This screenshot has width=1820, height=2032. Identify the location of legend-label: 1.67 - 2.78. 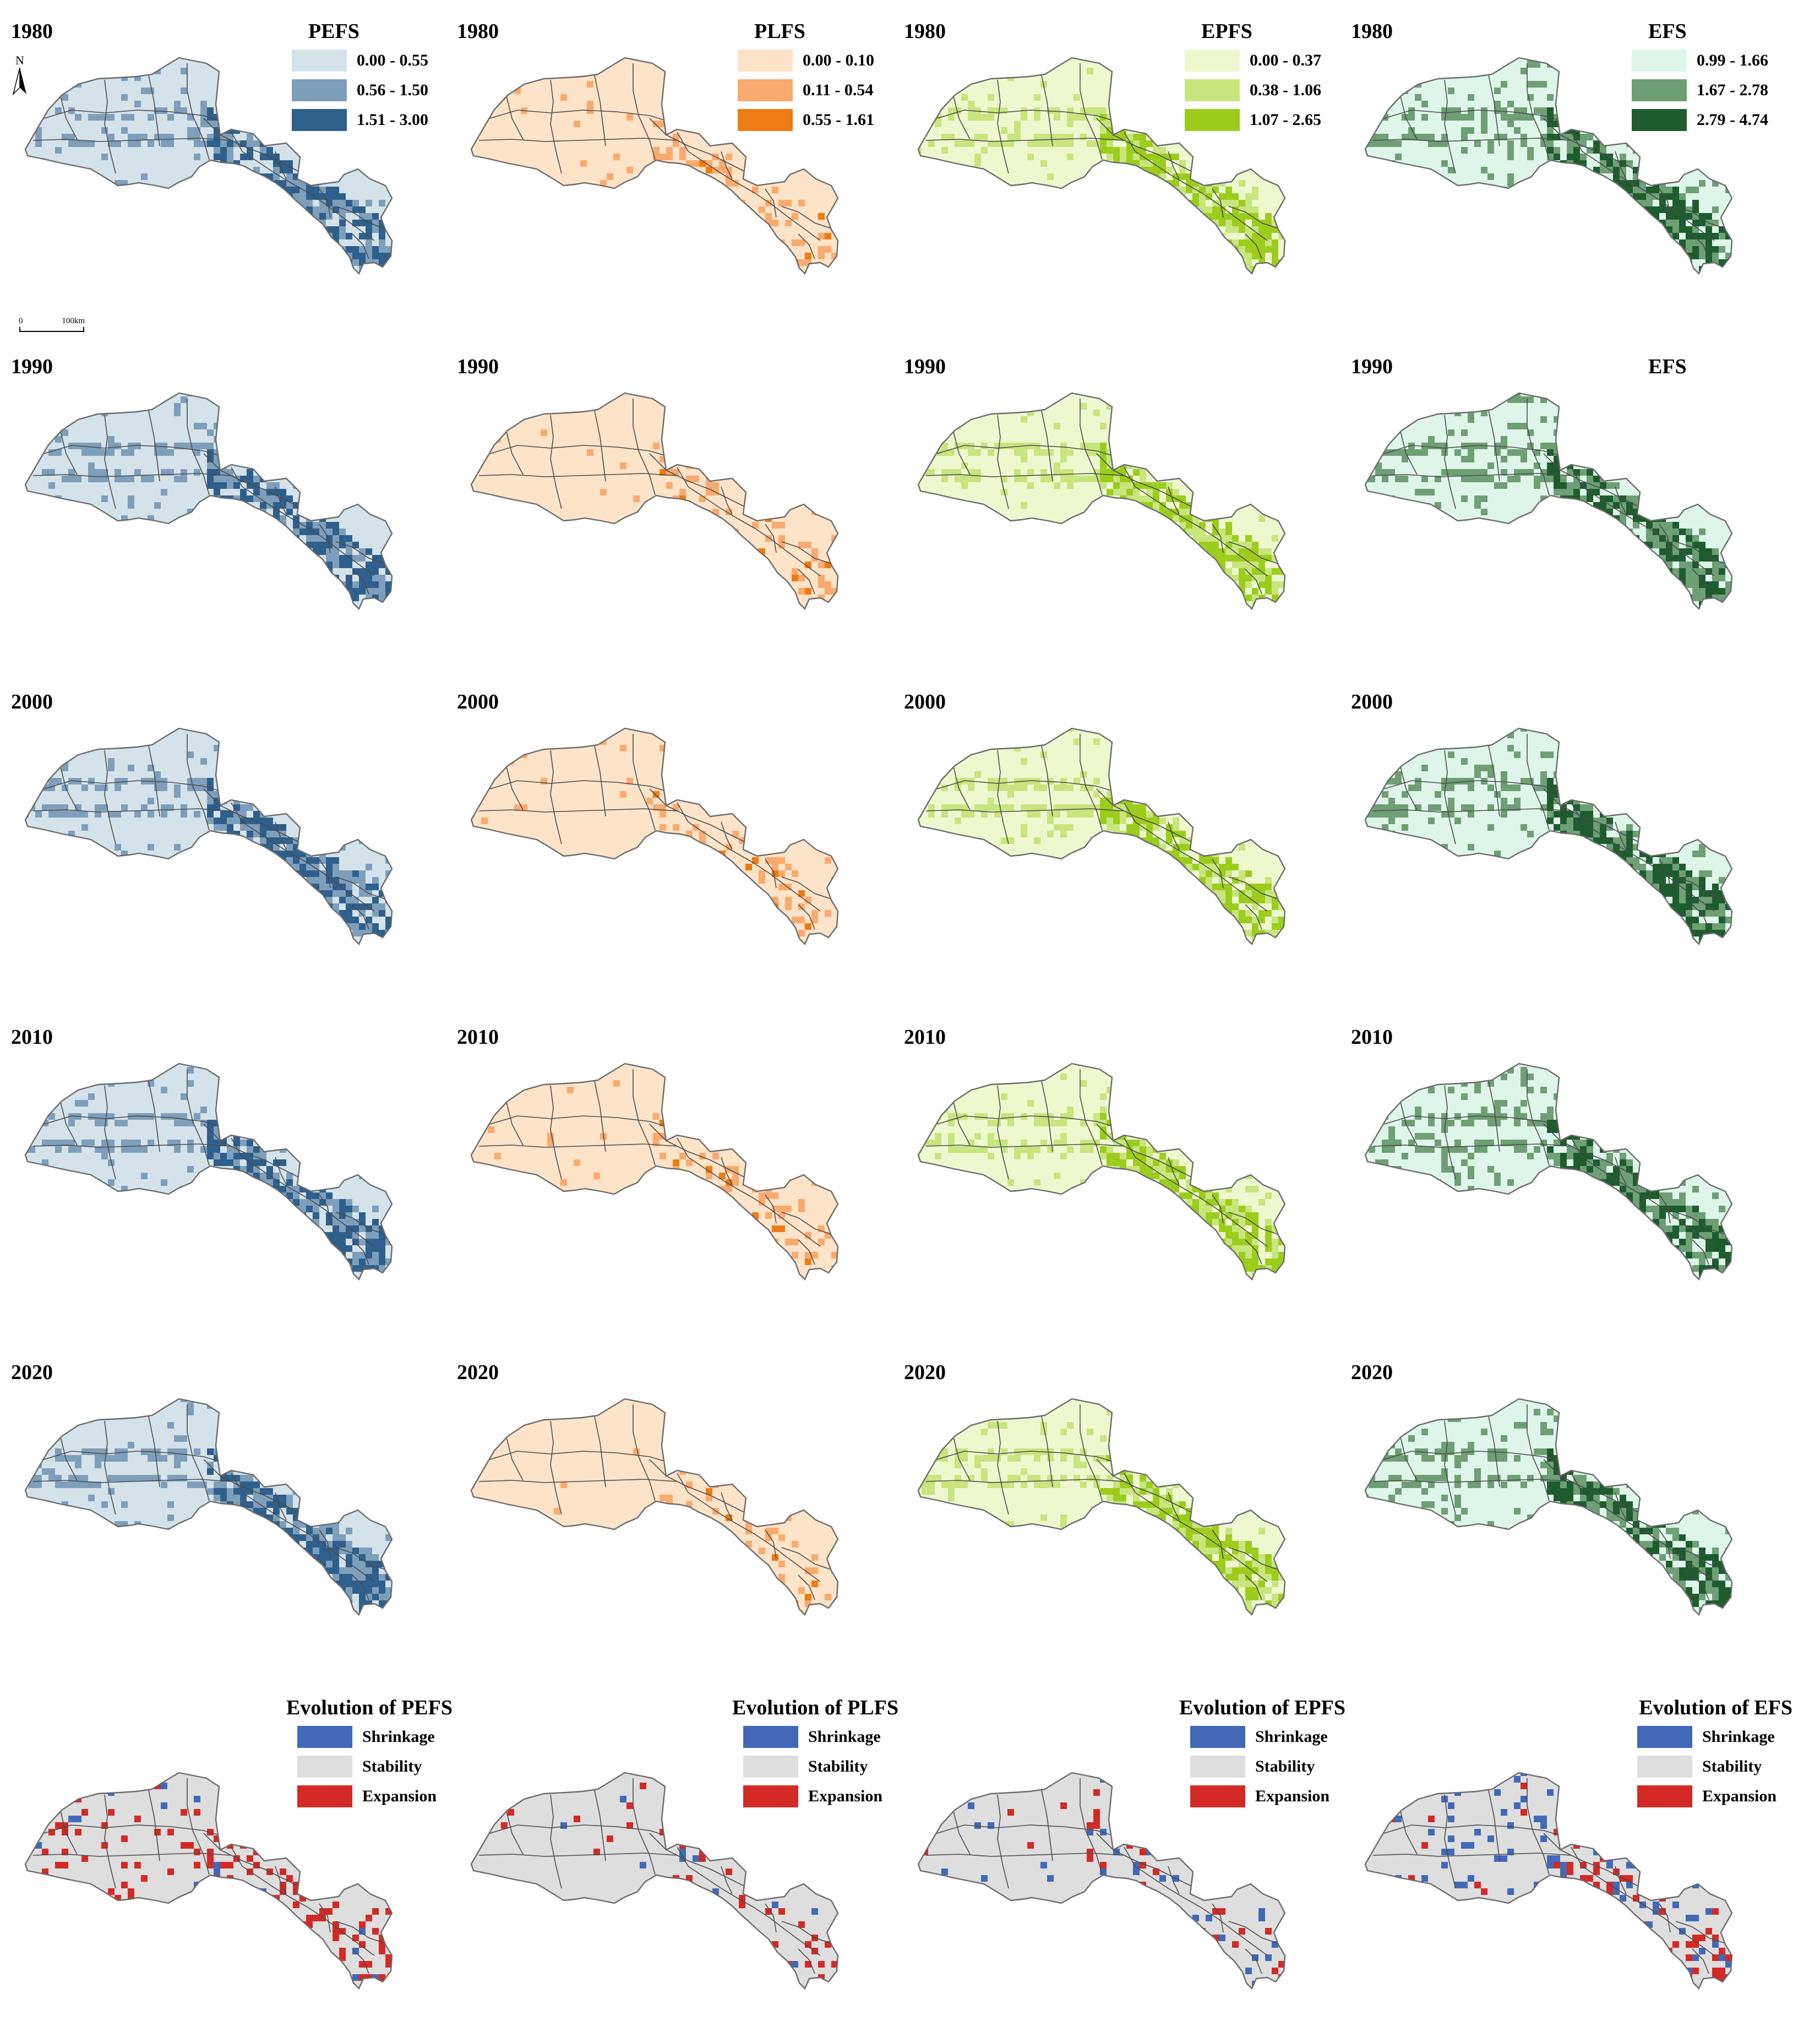
(1732, 90).